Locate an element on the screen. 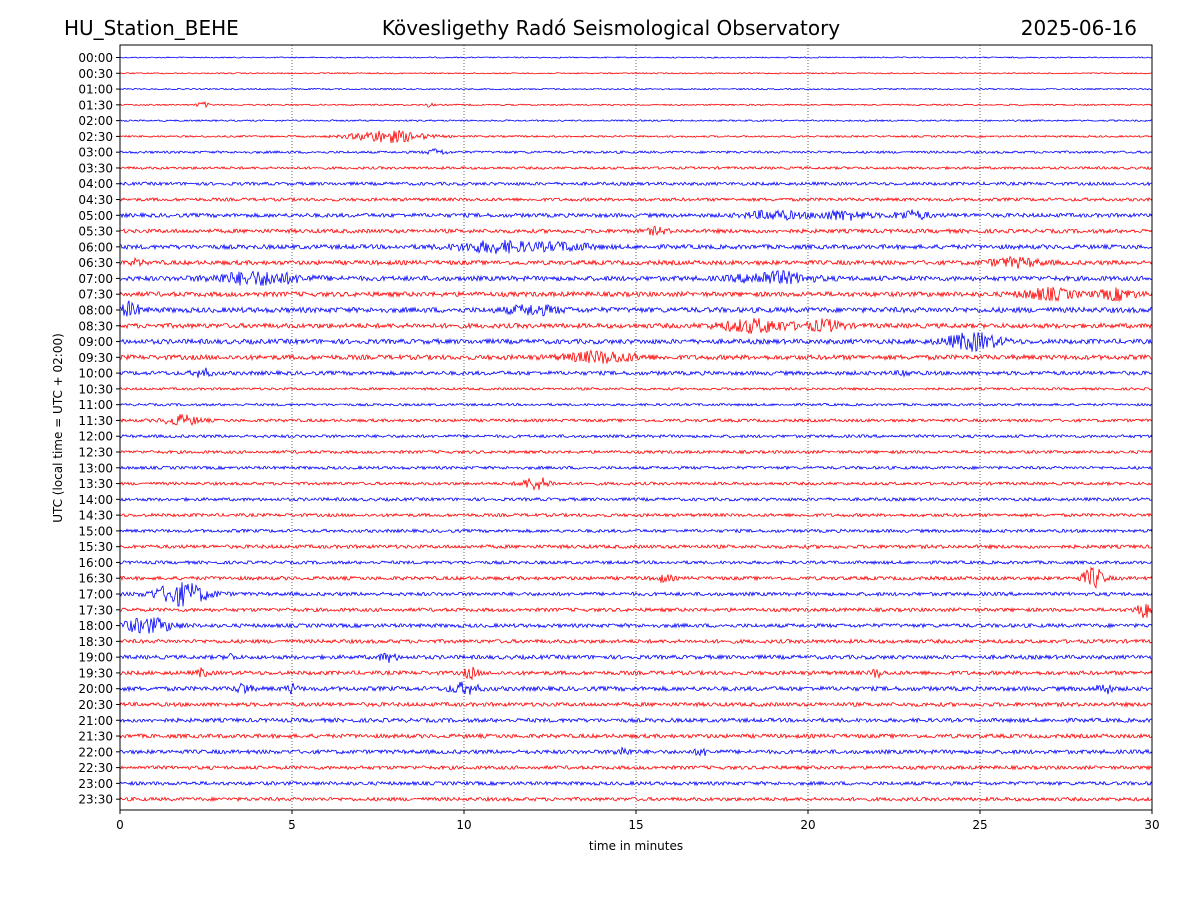 This screenshot has height=900, width=1200. trace-1900 is located at coordinates (636, 657).